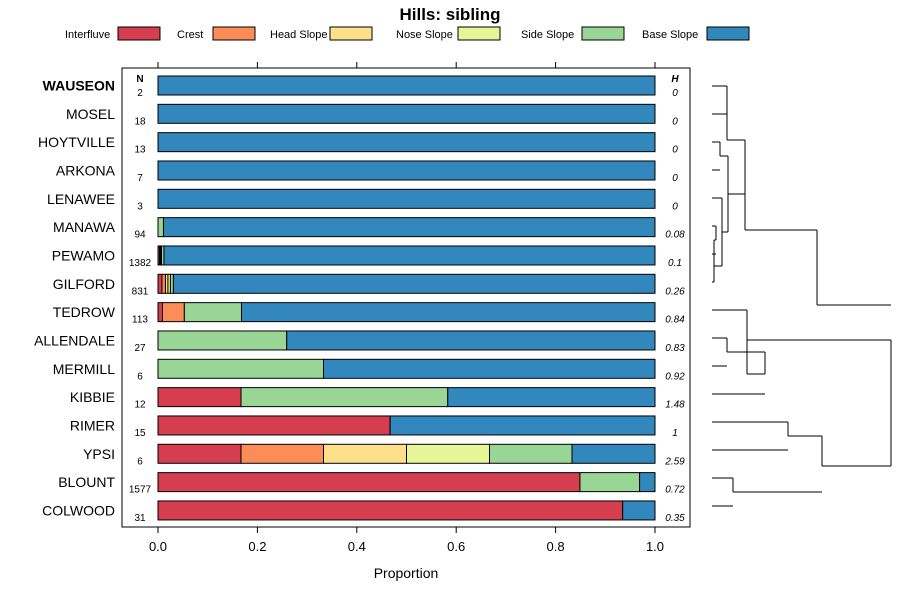  I want to click on h-value-13: 2.59, so click(674, 461).